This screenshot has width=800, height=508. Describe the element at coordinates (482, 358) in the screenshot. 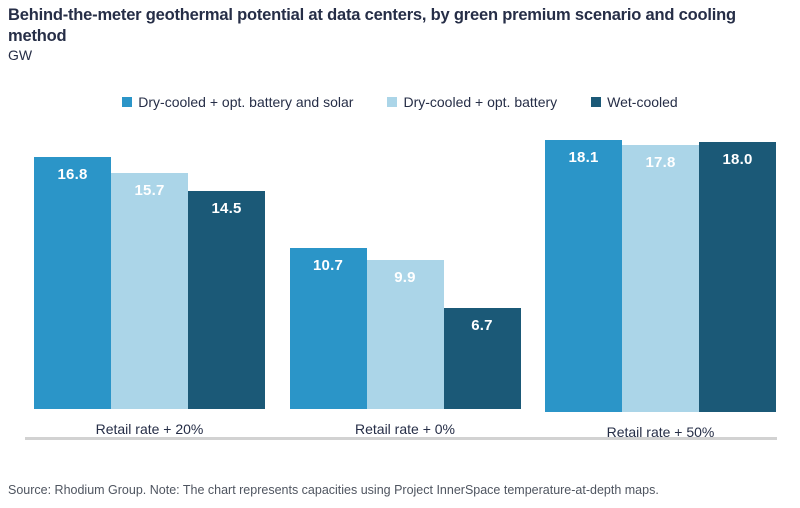

I see `bar: 6.7` at that location.